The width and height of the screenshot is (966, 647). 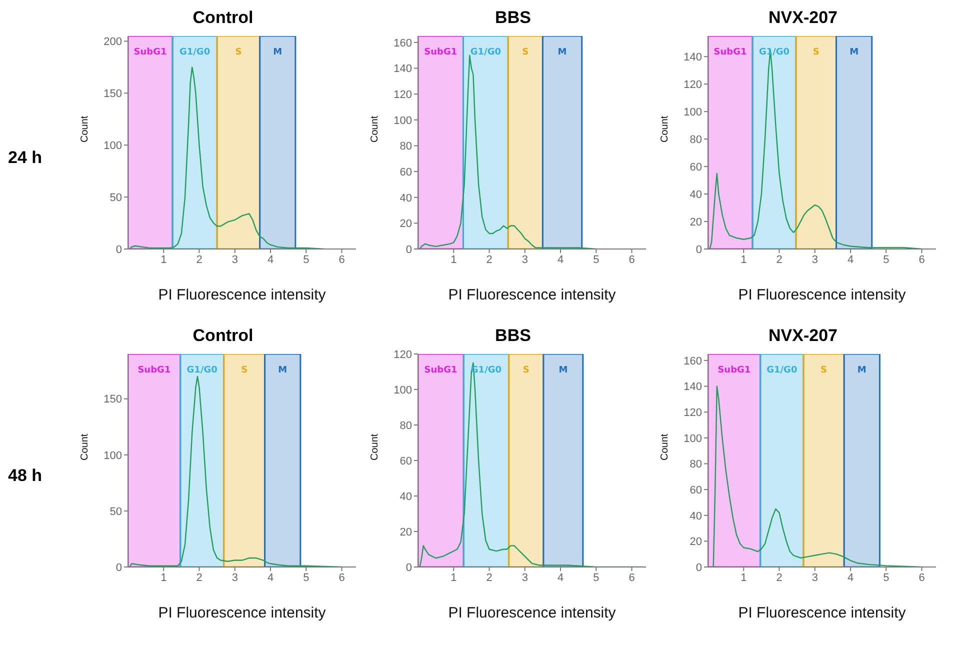 I want to click on y-tick-label: 140, so click(x=693, y=58).